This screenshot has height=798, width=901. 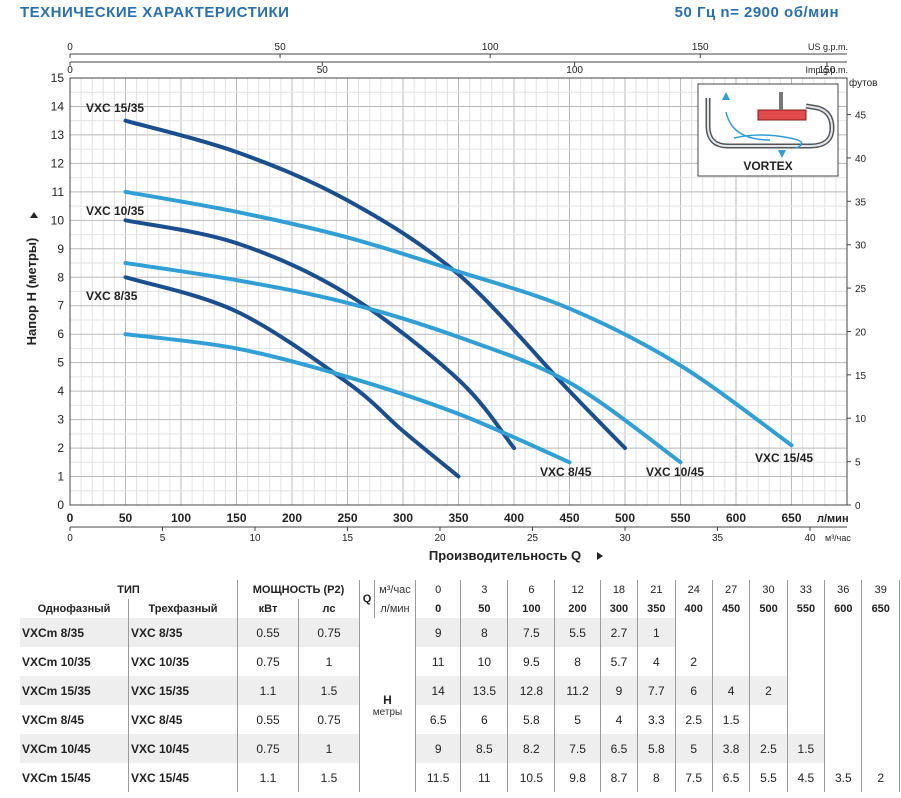 I want to click on x-tick-label: 400, so click(x=514, y=518).